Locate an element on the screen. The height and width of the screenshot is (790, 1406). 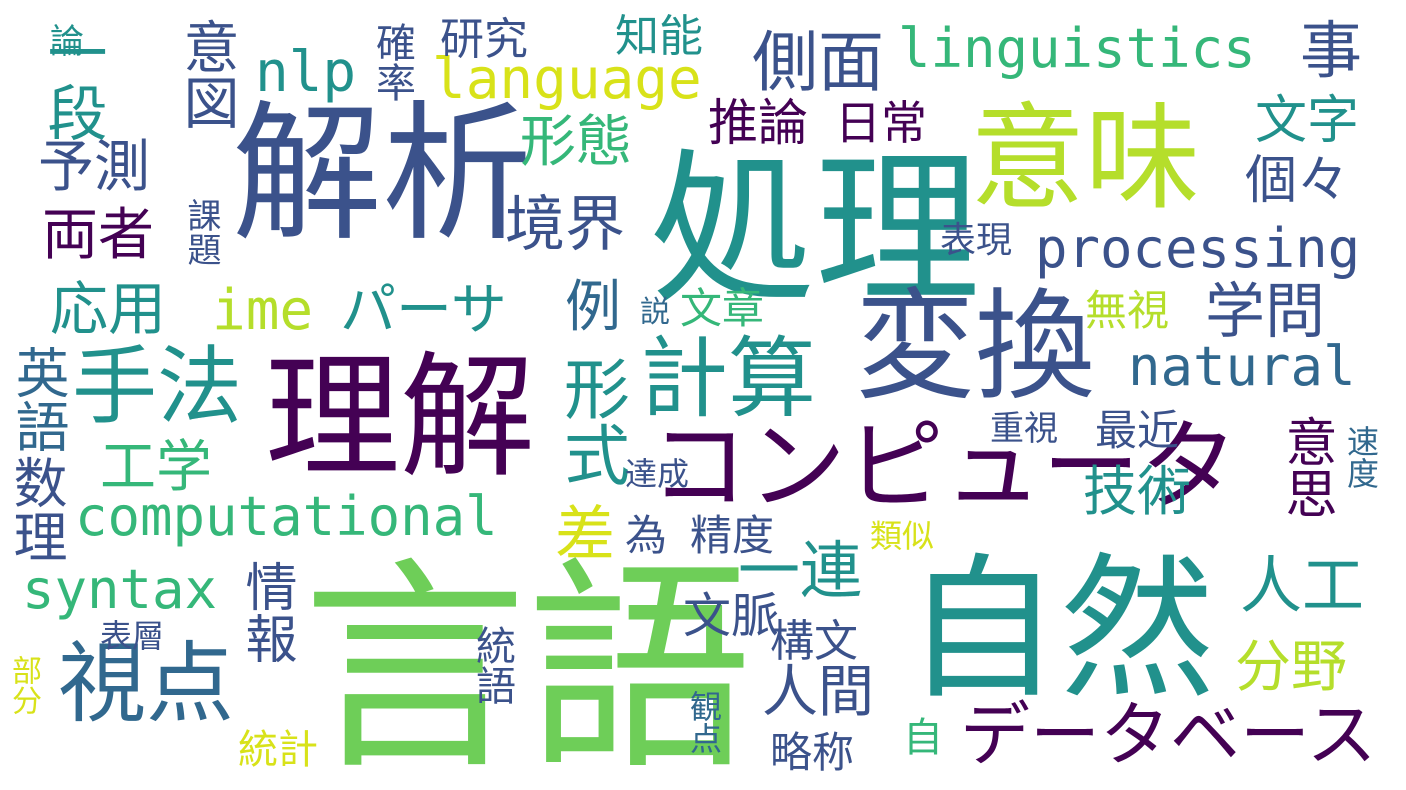
cloud-word: 側面 is located at coordinates (818, 62).